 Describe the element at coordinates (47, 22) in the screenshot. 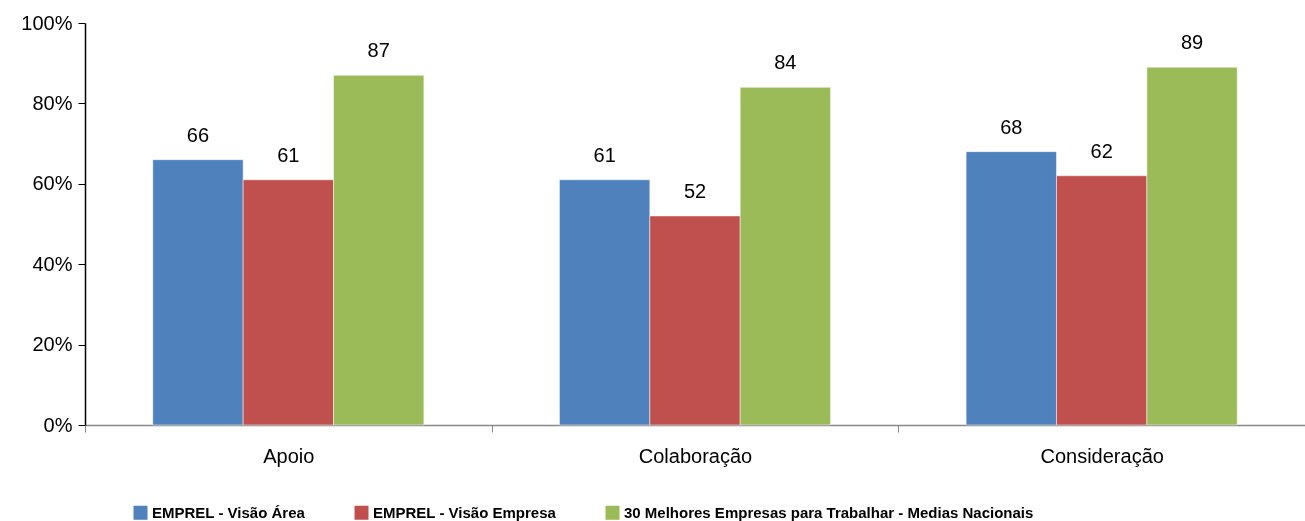

I see `y-tick-label: 100%` at that location.